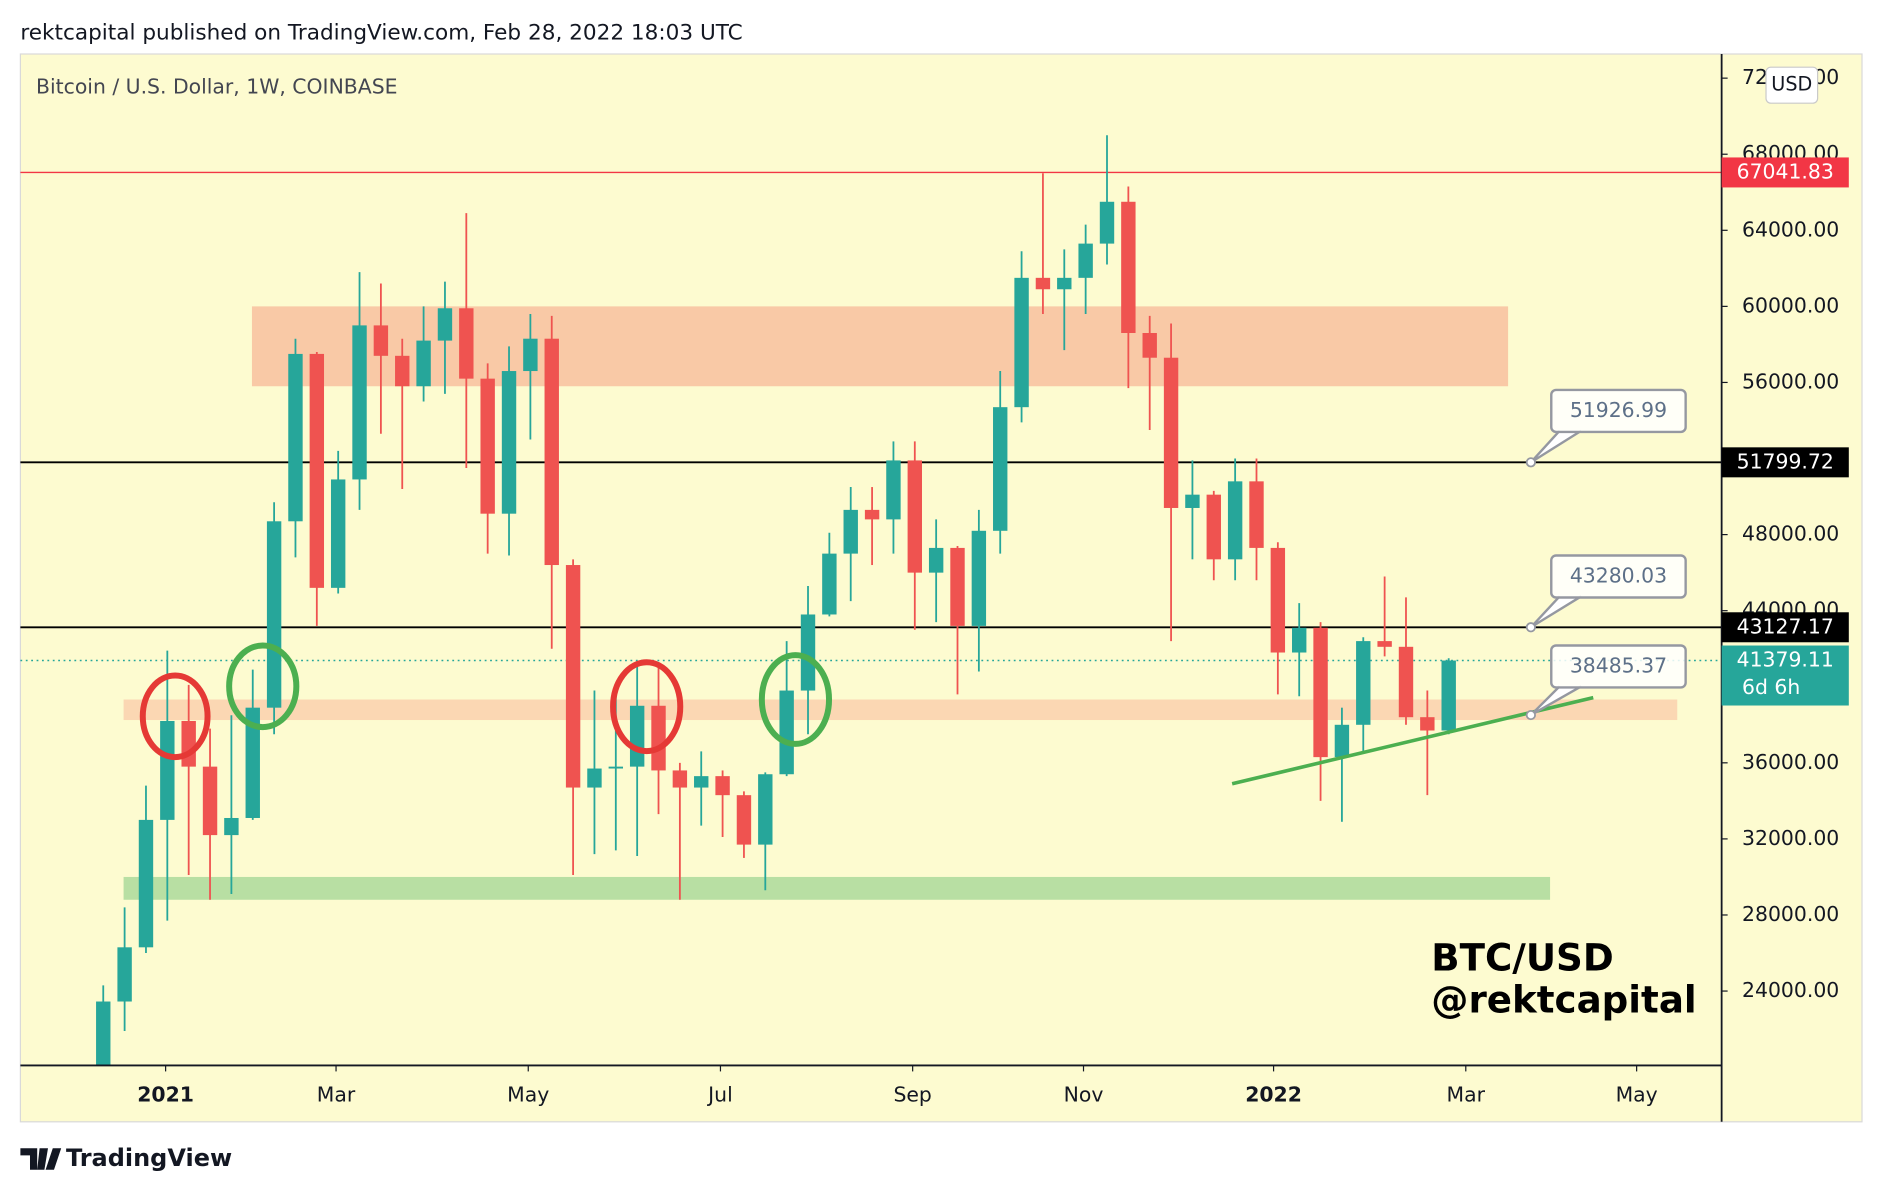 The height and width of the screenshot is (1192, 1880). What do you see at coordinates (1785, 461) in the screenshot?
I see `price-label: 51799.72` at bounding box center [1785, 461].